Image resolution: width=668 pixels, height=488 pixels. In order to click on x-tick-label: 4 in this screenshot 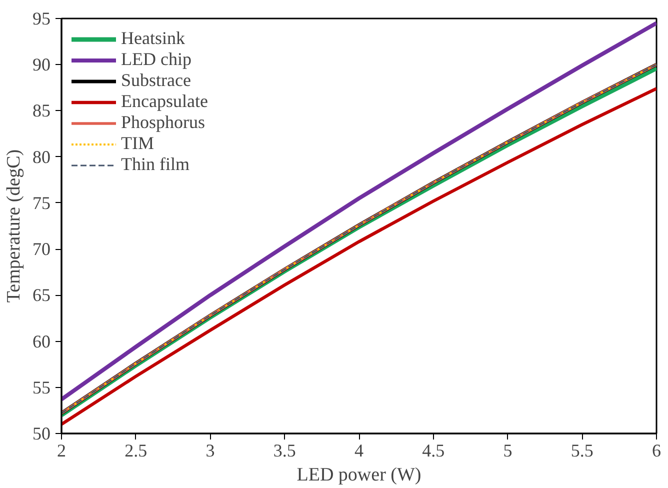, I will do `click(359, 450)`.